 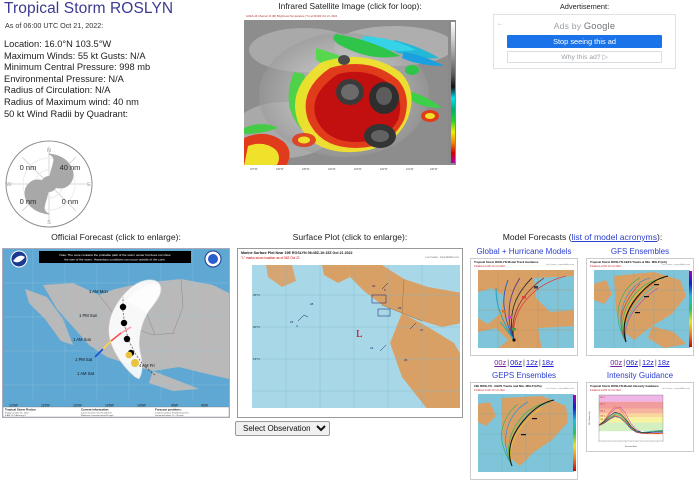 What do you see at coordinates (61, 186) in the screenshot?
I see `wind-radii-diagram: N S E W 0 nm 40 nm 0 nm 0 nm` at bounding box center [61, 186].